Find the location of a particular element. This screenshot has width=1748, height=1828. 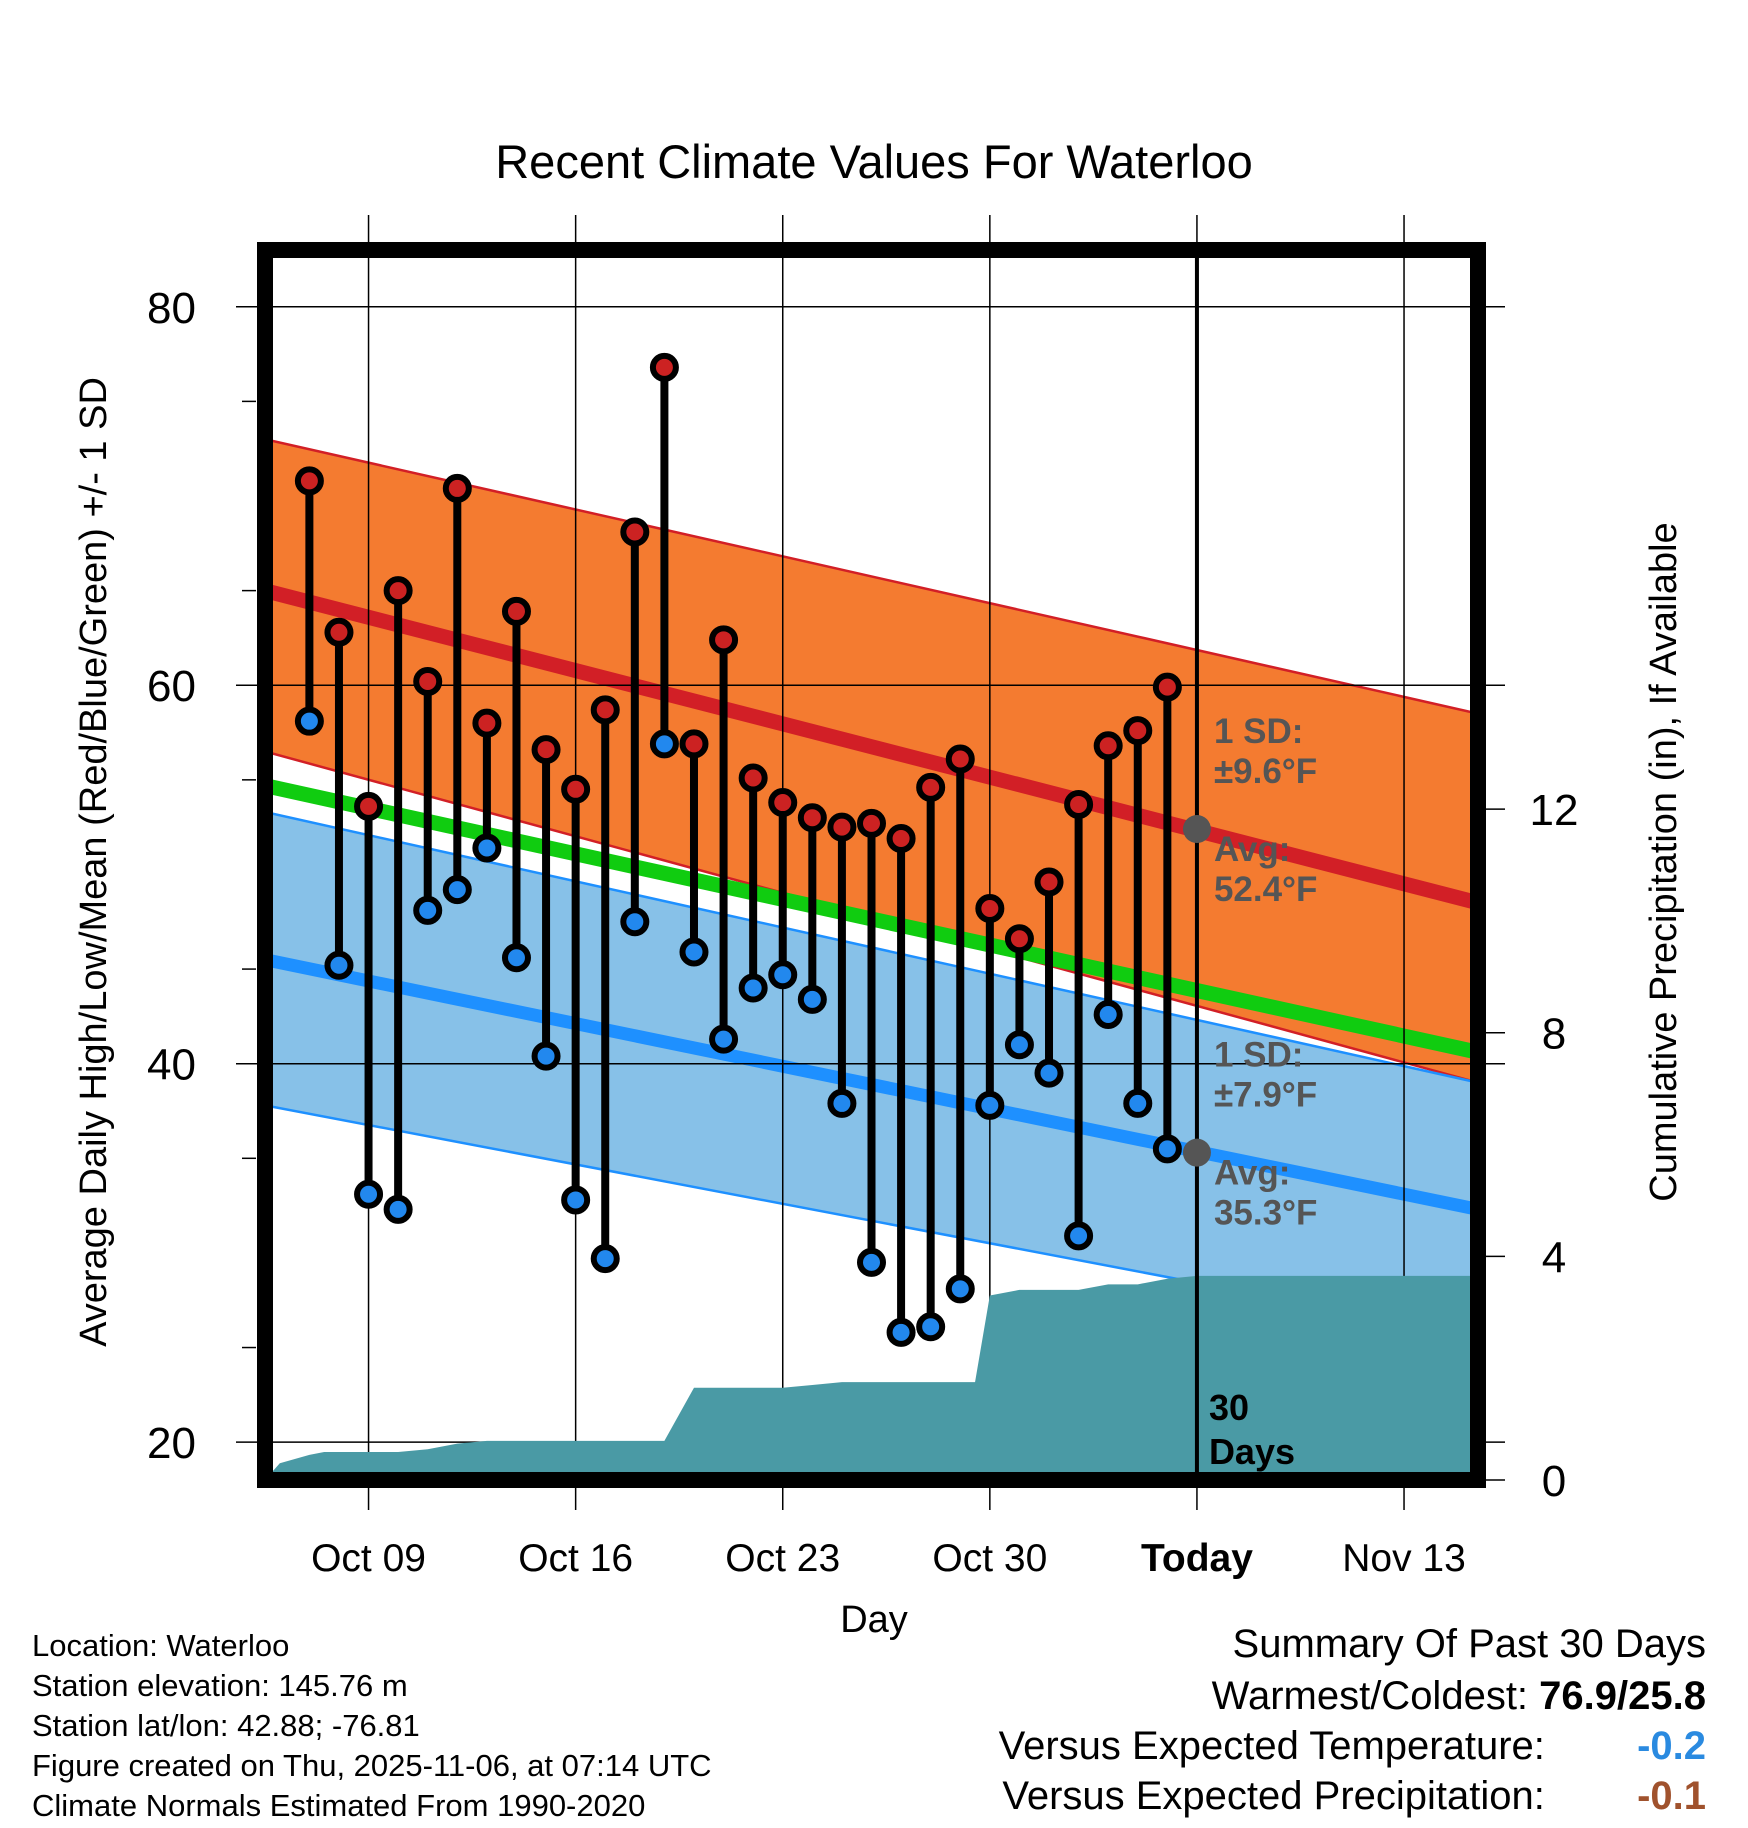

high-sd-label: 1 SD: is located at coordinates (1258, 731).